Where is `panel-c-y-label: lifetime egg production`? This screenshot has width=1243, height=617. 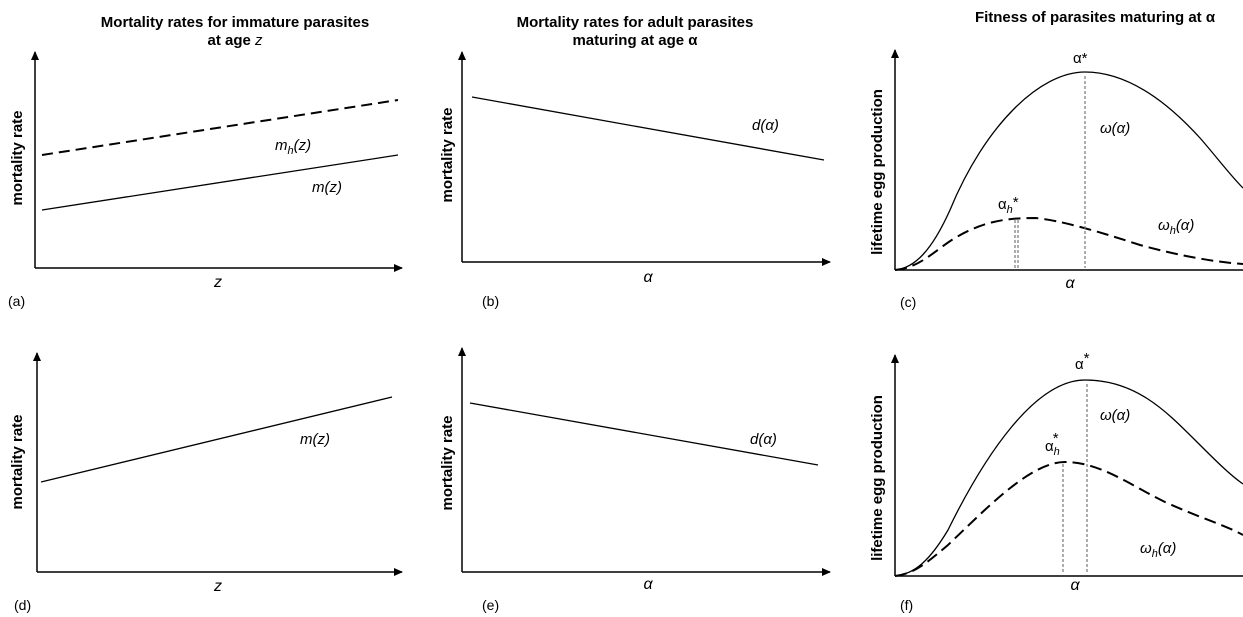
panel-c-y-label: lifetime egg production is located at coordinates (877, 172).